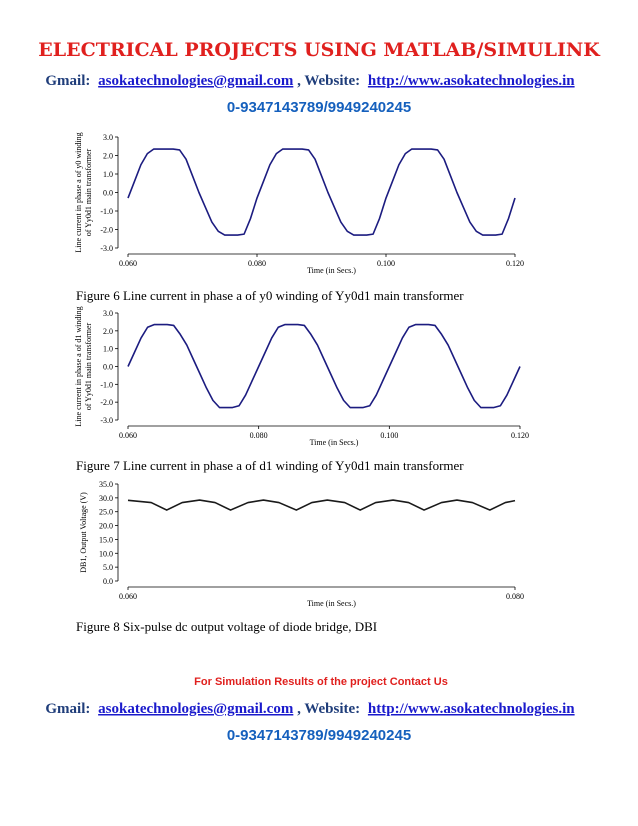  What do you see at coordinates (106, 498) in the screenshot?
I see `y-tick-label: 30.0` at bounding box center [106, 498].